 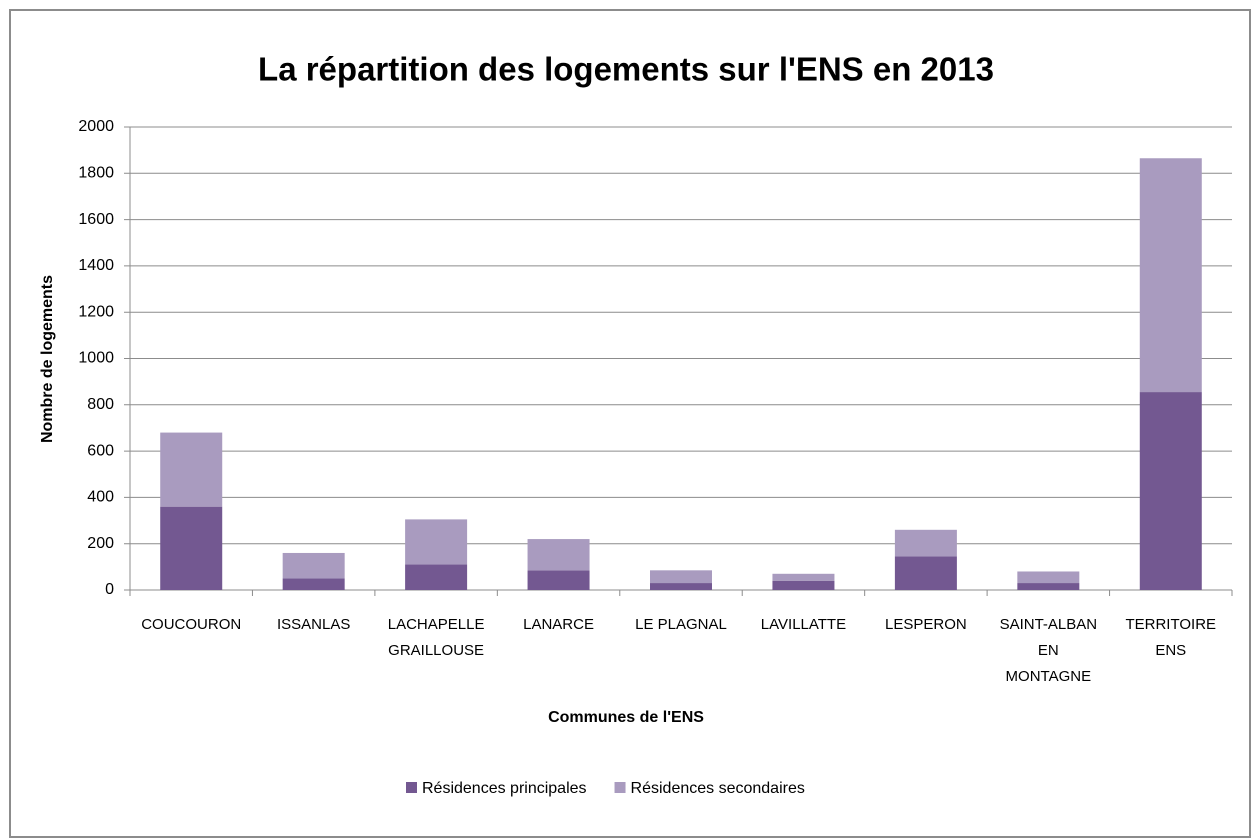 What do you see at coordinates (926, 624) in the screenshot?
I see `x-tick-label: LESPERON` at bounding box center [926, 624].